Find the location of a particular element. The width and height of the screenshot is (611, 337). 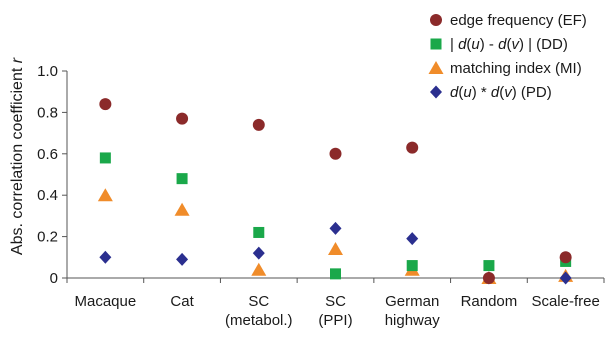

legend-label-ef: edge frequency (EF) is located at coordinates (518, 20).